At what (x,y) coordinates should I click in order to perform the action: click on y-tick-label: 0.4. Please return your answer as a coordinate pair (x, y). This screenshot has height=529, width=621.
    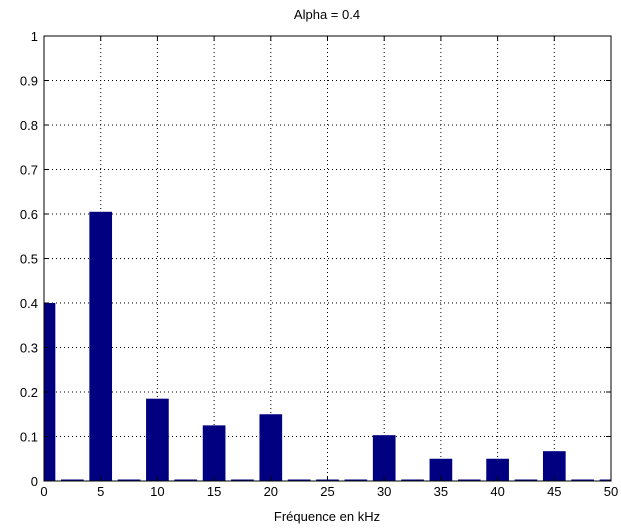
    Looking at the image, I should click on (29, 303).